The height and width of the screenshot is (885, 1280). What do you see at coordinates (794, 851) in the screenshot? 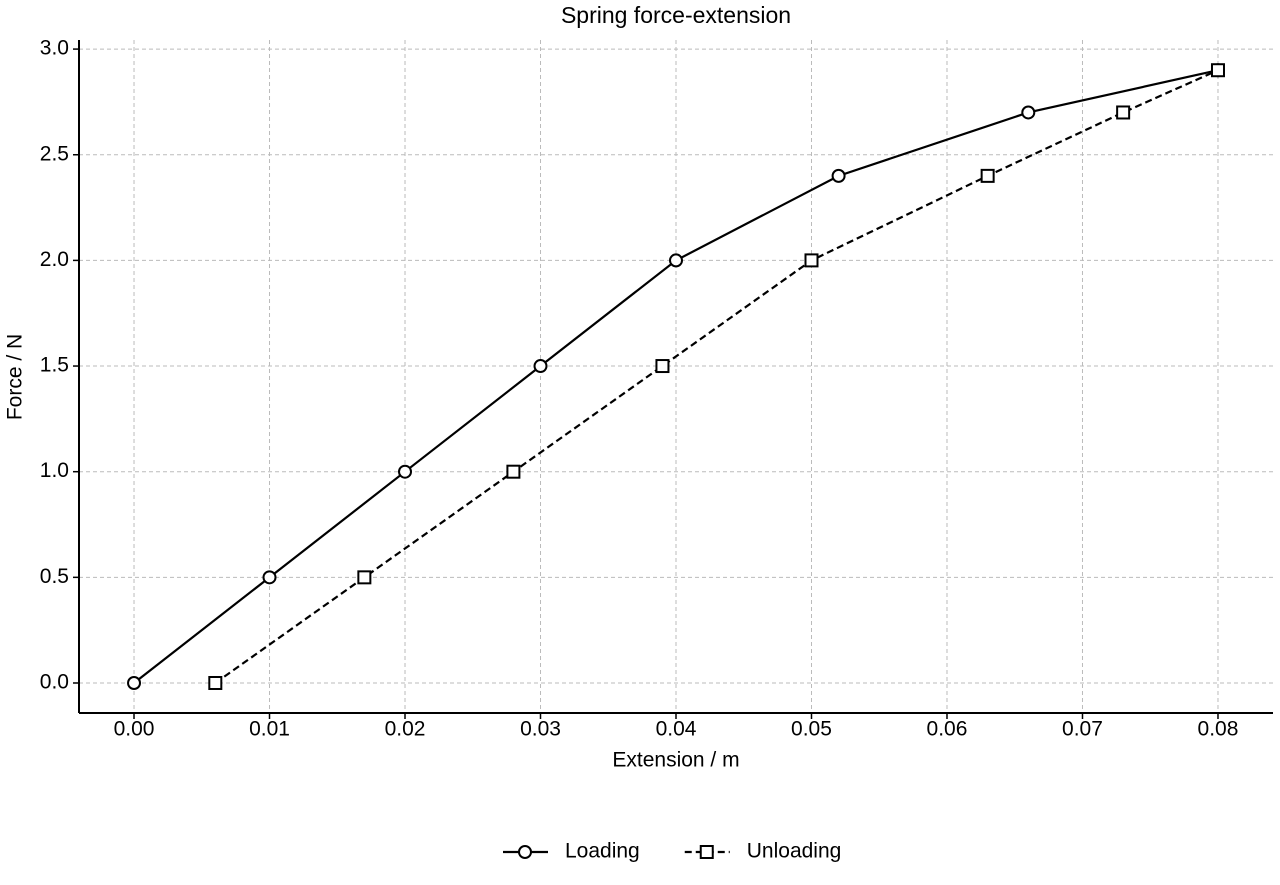
I see `legend-label: Unloading` at bounding box center [794, 851].